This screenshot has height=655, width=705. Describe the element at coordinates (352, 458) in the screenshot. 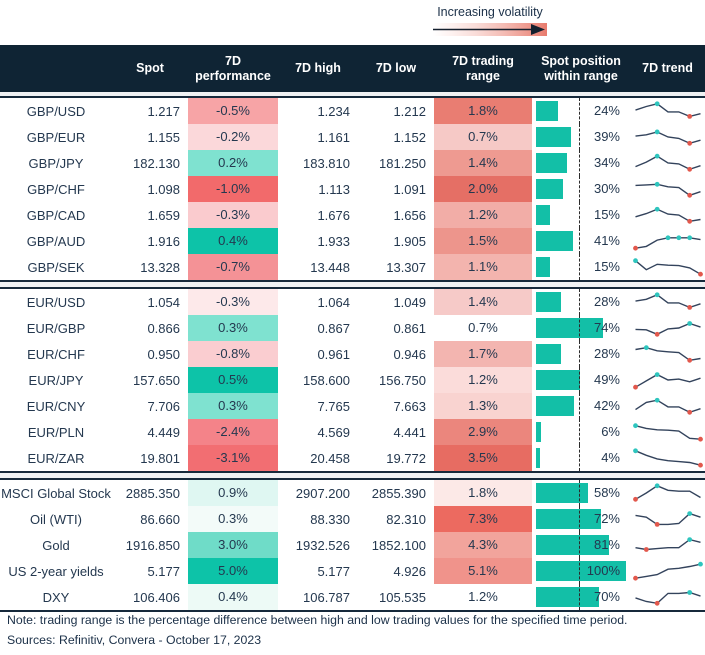

I see `table-row: EUR/ZAR 19.801 -3.1% 20.458 19.772 3.5% 4%` at that location.